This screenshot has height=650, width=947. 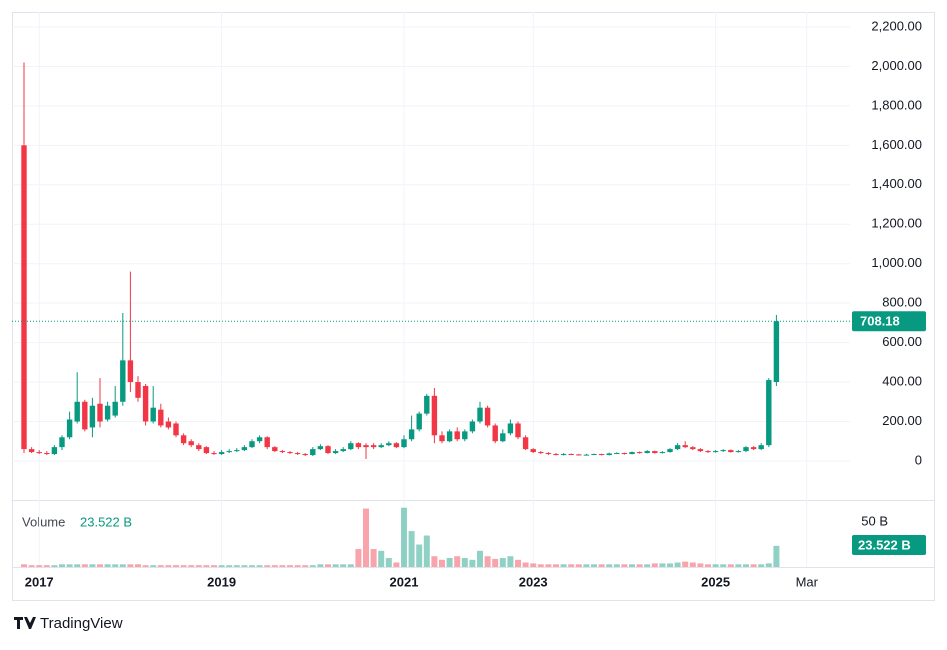 What do you see at coordinates (896, 144) in the screenshot?
I see `y-tick-label: 1,600.00` at bounding box center [896, 144].